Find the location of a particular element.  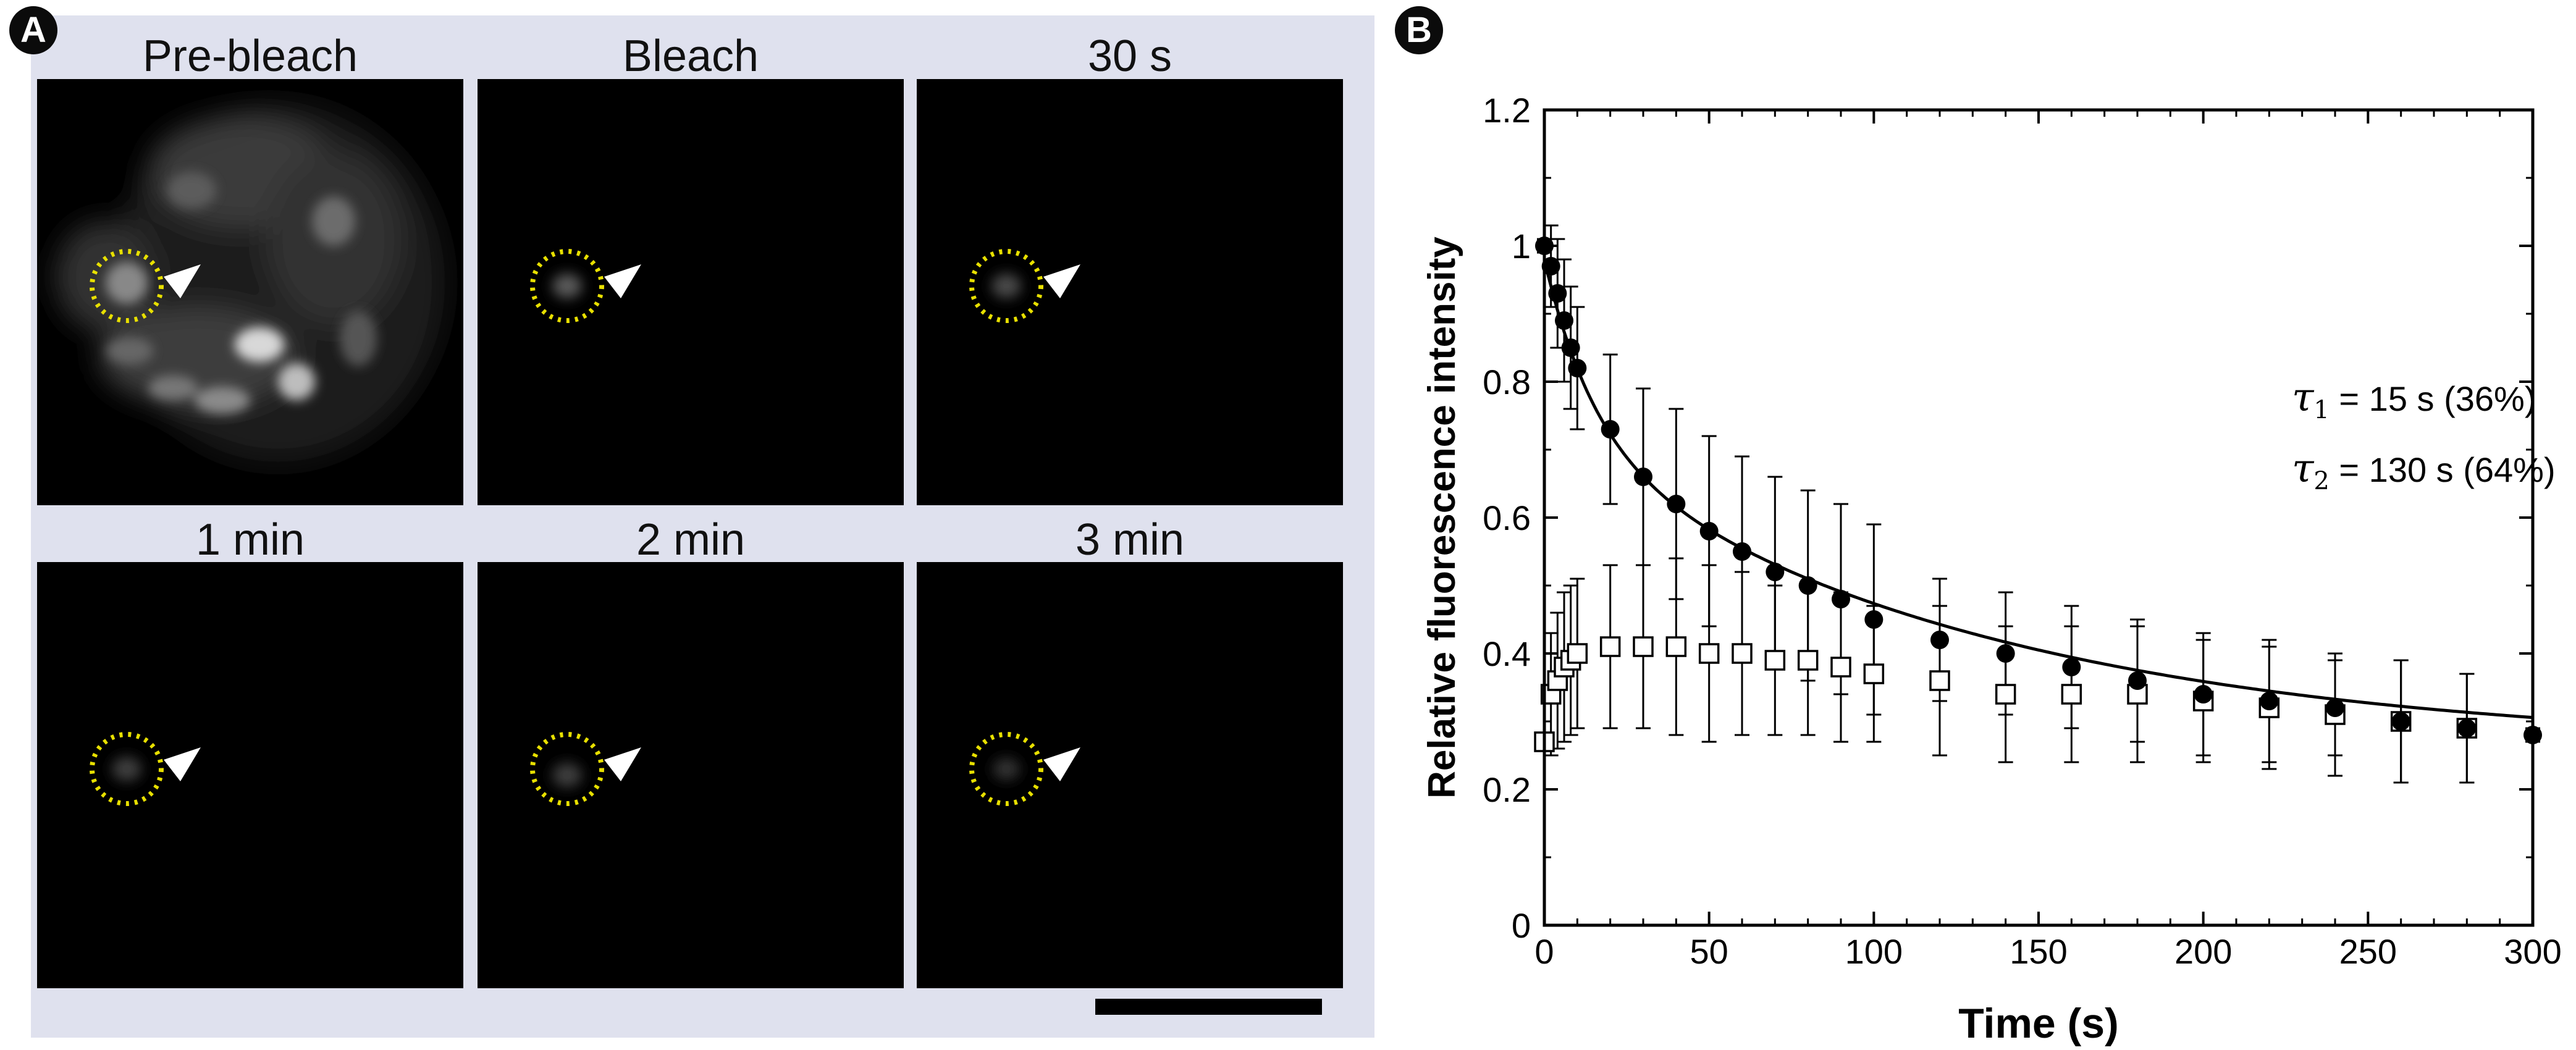

bleached-spot is located at coordinates (567, 286).